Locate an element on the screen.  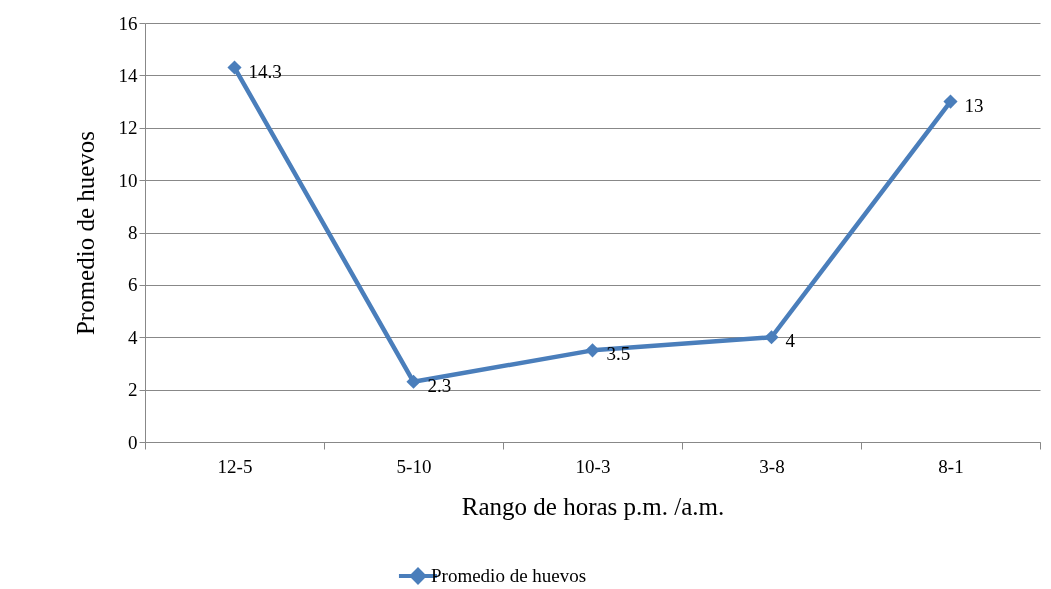
y-axis-title: Promedio de huevos is located at coordinates (85, 233).